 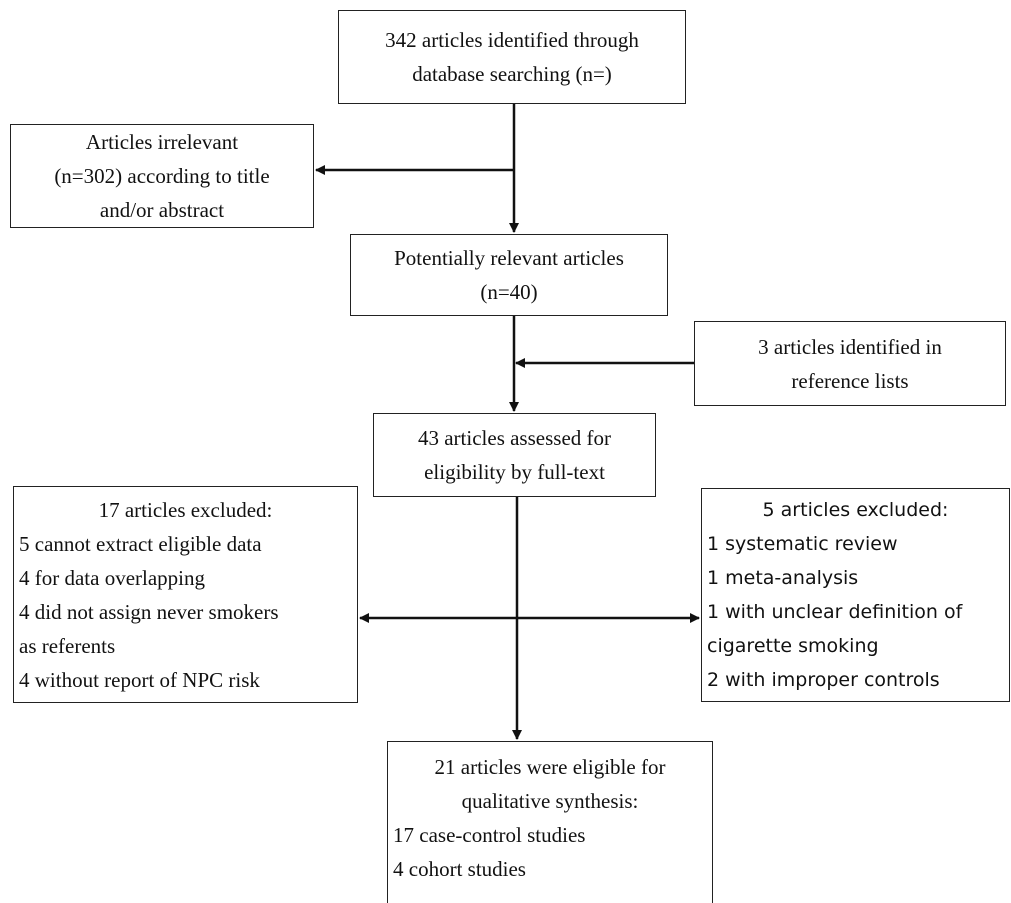 What do you see at coordinates (512, 74) in the screenshot?
I see `node-text: database searching (n=)` at bounding box center [512, 74].